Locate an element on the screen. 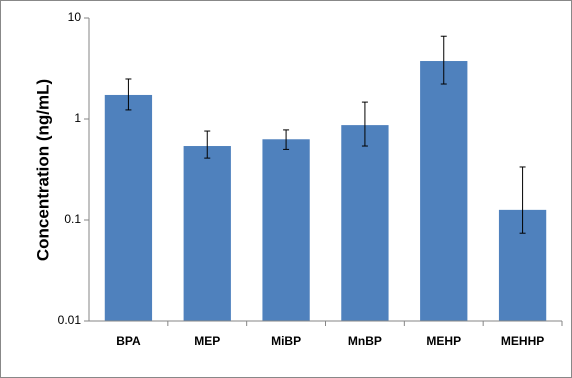  x-tick-label: BPA is located at coordinates (128, 341).